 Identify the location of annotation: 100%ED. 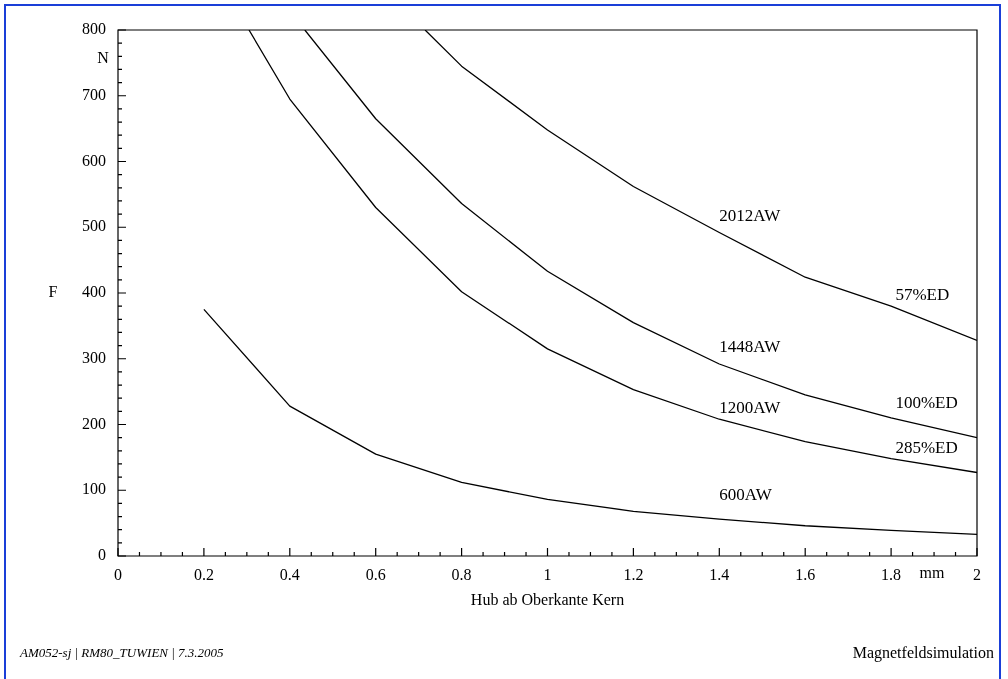
(926, 402).